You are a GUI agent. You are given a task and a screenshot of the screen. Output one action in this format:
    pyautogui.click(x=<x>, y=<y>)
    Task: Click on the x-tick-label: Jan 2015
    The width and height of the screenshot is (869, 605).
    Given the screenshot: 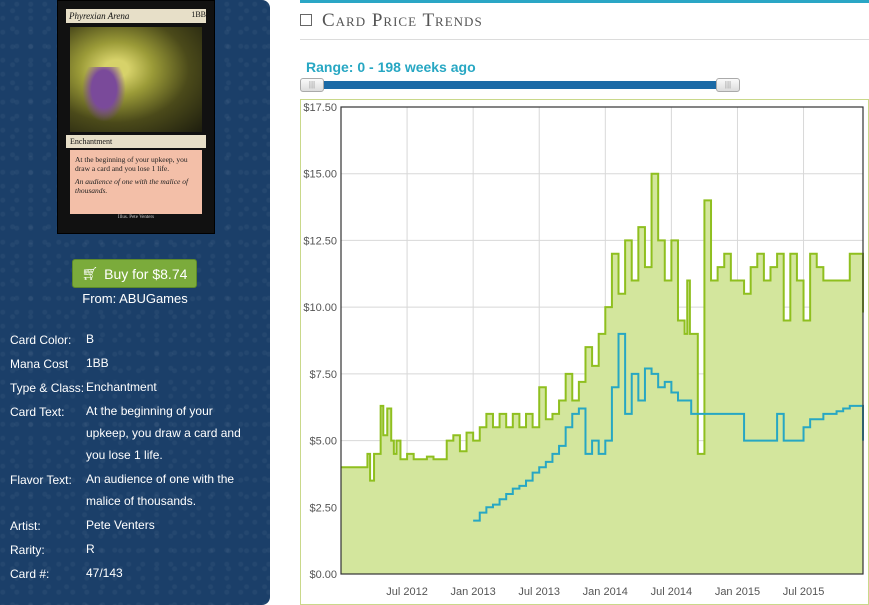 What is the action you would take?
    pyautogui.click(x=737, y=592)
    